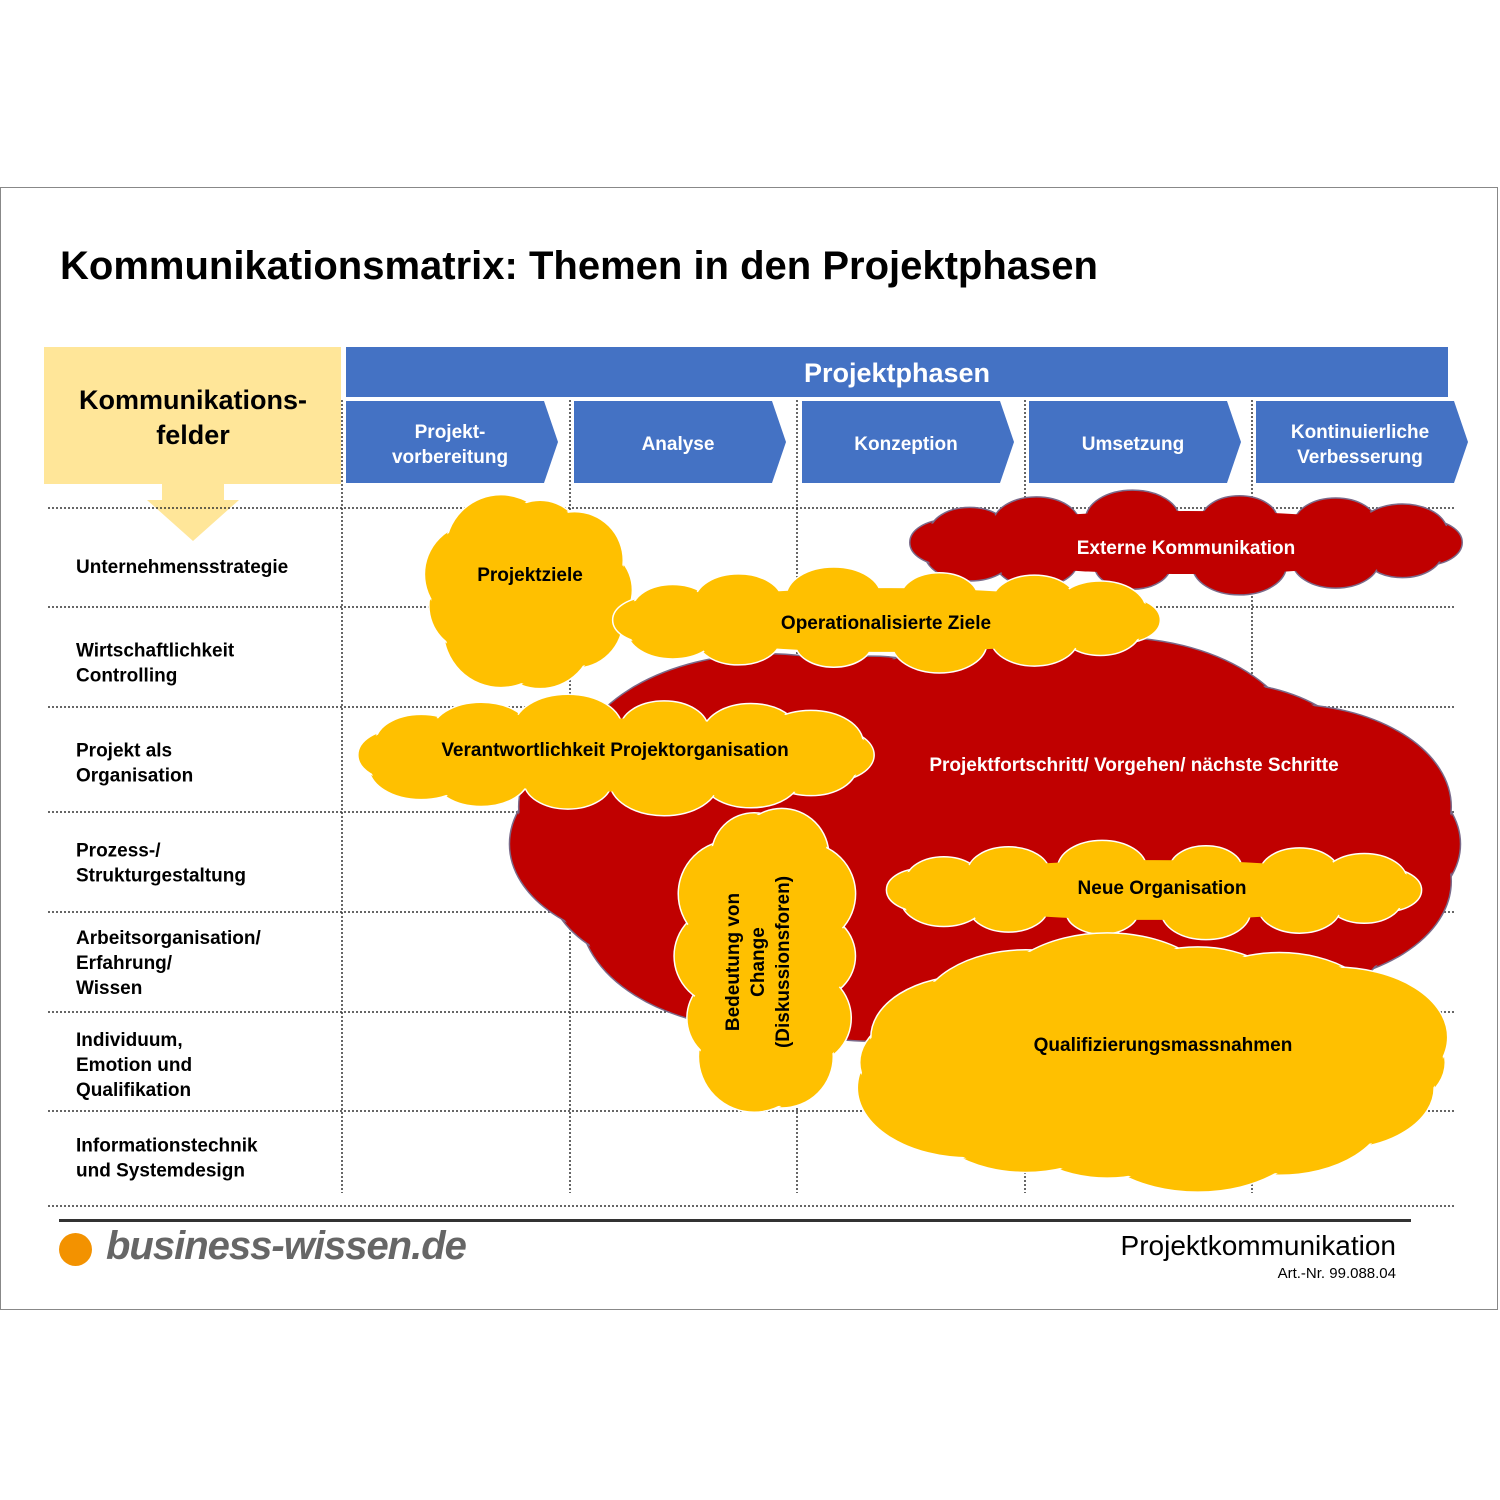 Image resolution: width=1500 pixels, height=1500 pixels. I want to click on row-label: Projekt als Organisation, so click(134, 764).